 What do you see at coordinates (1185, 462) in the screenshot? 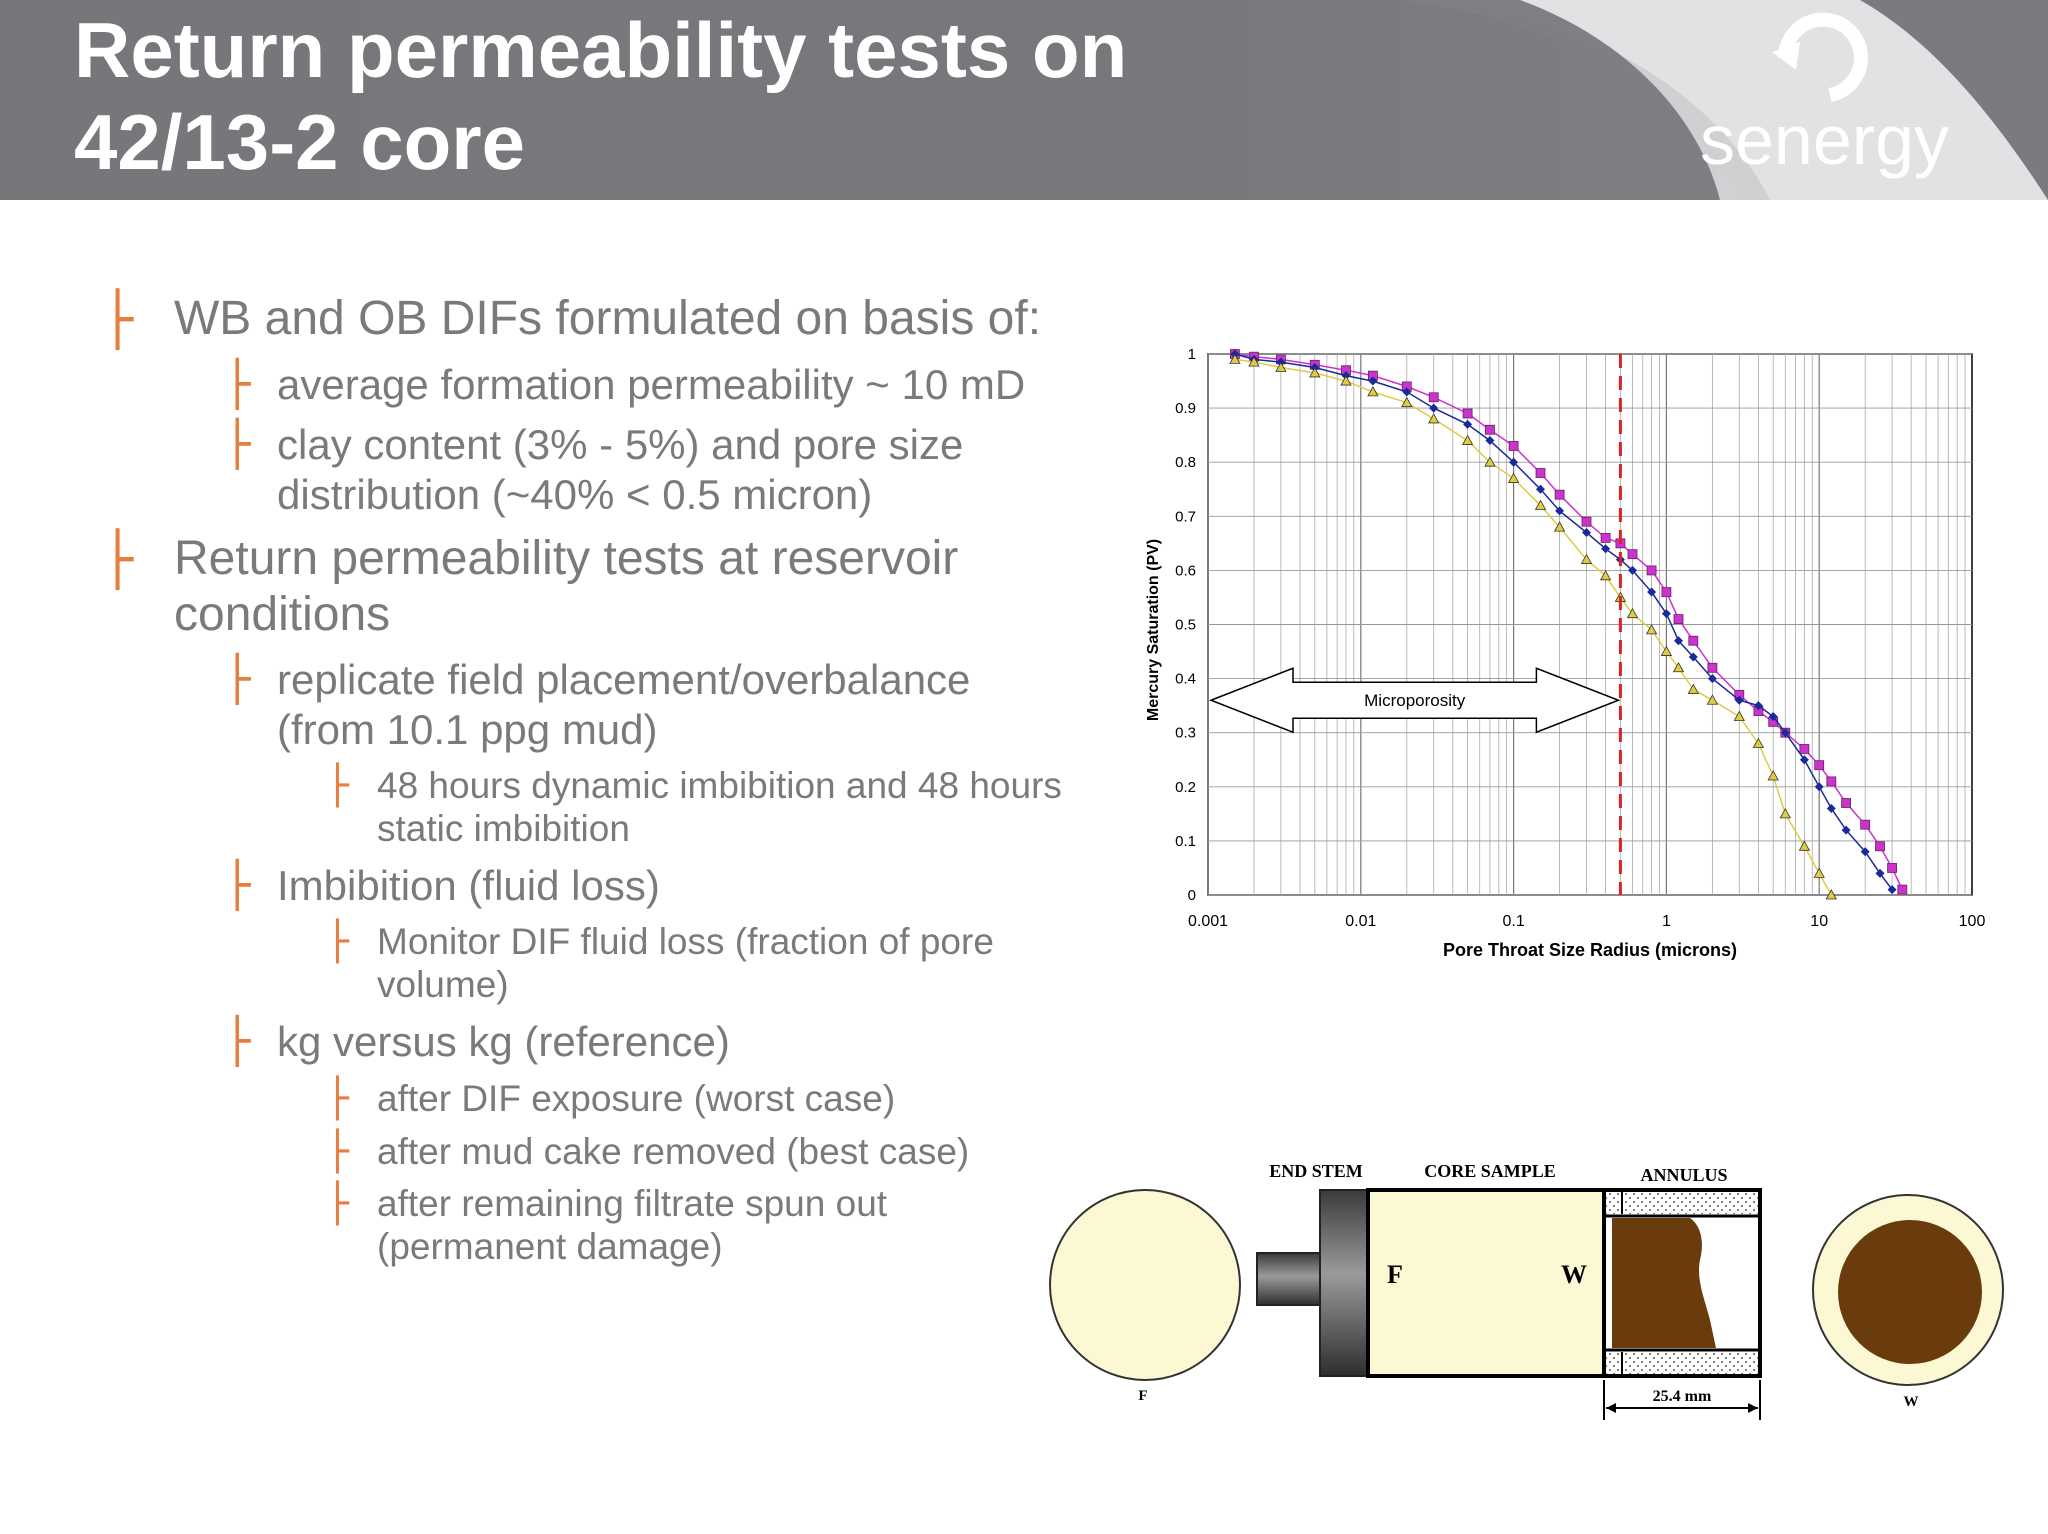
I see `y-tick-label: 0.8` at bounding box center [1185, 462].